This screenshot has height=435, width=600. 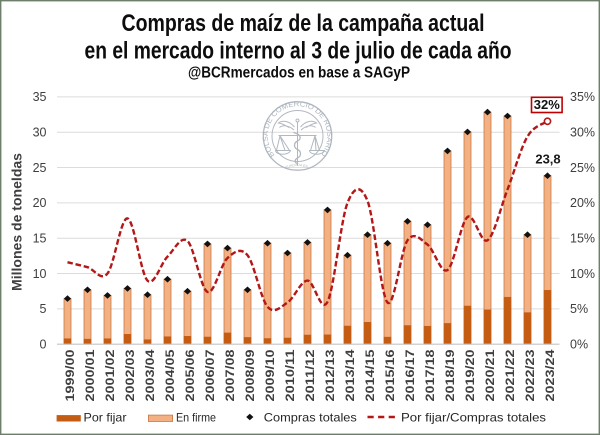 What do you see at coordinates (40, 239) in the screenshot?
I see `svg-text: 15` at bounding box center [40, 239].